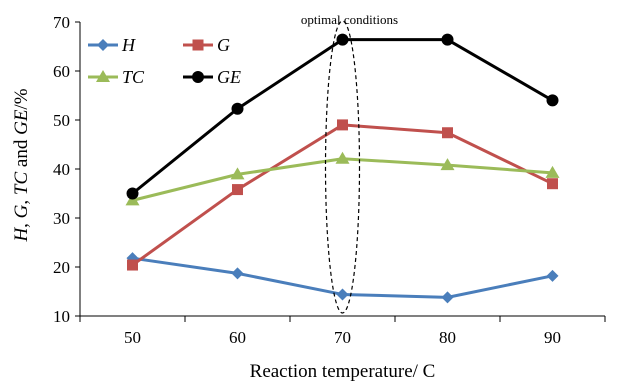  What do you see at coordinates (206, 45) in the screenshot?
I see `legend-item-g: G` at bounding box center [206, 45].